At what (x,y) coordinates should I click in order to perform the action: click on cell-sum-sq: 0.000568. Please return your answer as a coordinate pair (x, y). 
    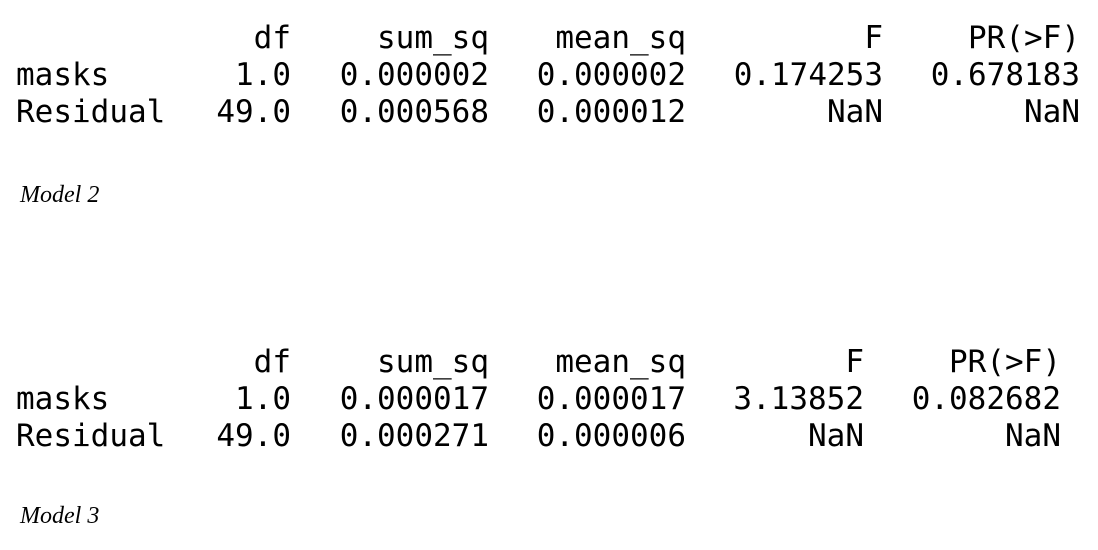
    Looking at the image, I should click on (414, 112).